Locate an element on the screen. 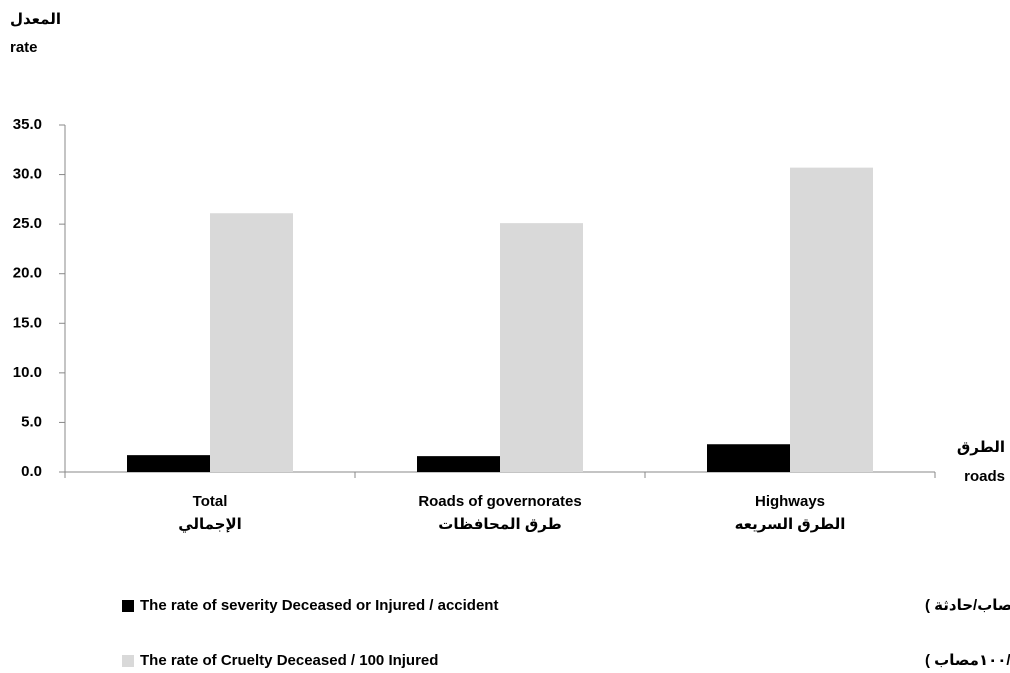 The height and width of the screenshot is (673, 1010). y-tick-label: 10.0 is located at coordinates (27, 372).